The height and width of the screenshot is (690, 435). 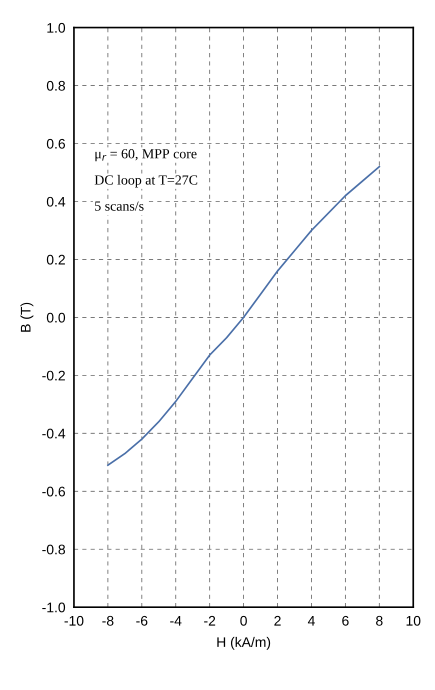 I want to click on x-tick-label: -4, so click(x=176, y=621).